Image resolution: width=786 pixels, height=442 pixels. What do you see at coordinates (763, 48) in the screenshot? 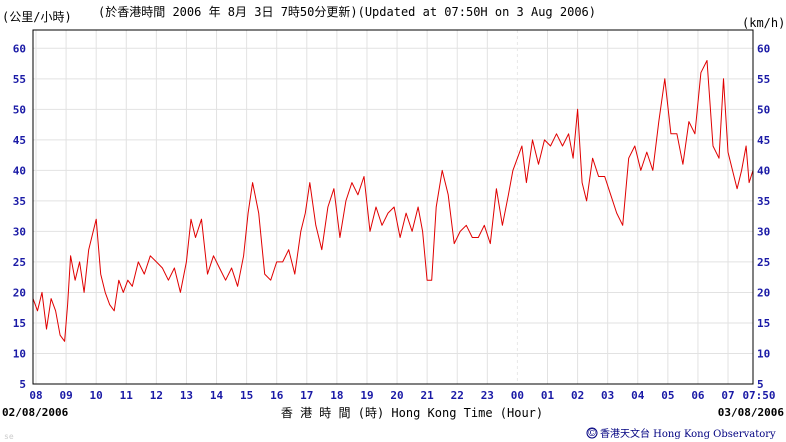
I see `y-tick-label-right: 60` at bounding box center [763, 48].